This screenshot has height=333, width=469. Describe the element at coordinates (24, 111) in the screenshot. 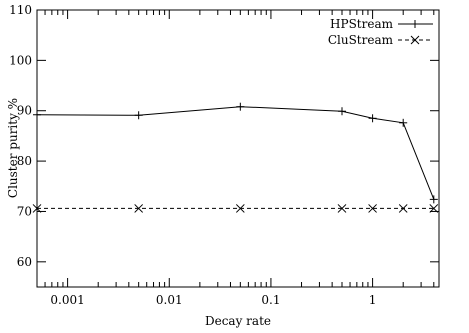

I see `y-tick-label: 90` at that location.